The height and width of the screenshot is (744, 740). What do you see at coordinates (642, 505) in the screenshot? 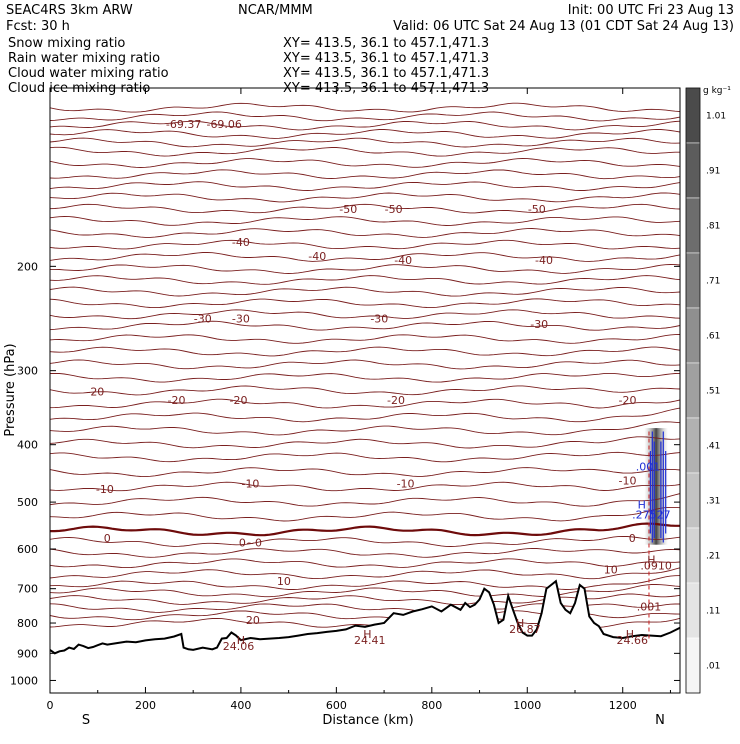
I see `cloud-water-label: H` at bounding box center [642, 505].